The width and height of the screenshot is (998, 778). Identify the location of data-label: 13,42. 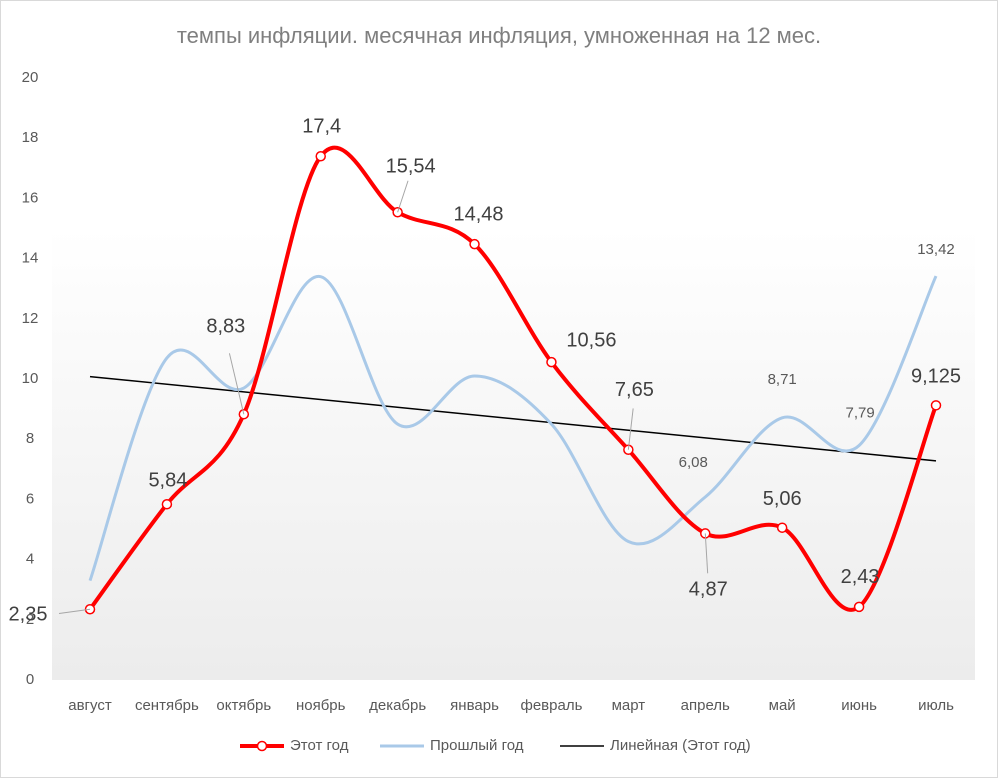
(936, 249).